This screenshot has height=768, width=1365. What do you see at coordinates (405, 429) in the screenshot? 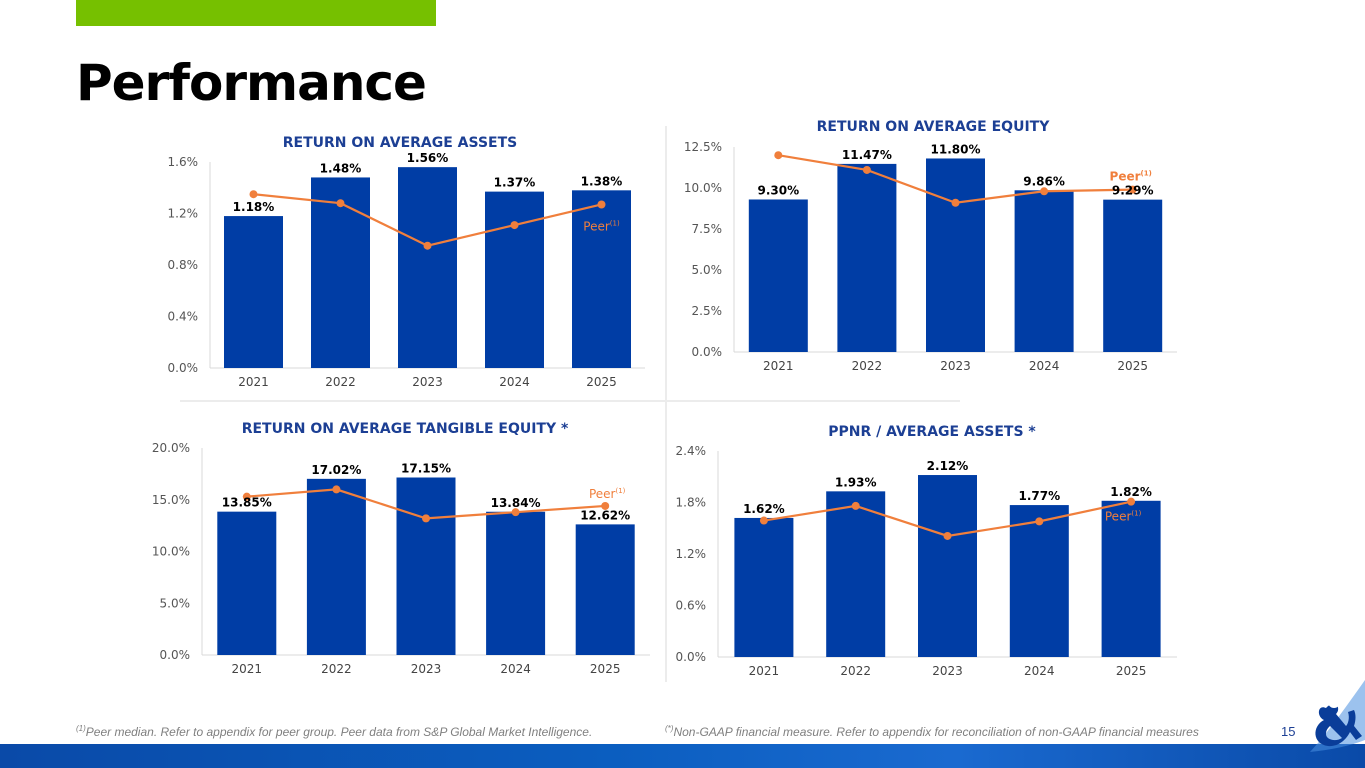
I see `chart-title: RETURN ON AVERAGE TANGIBLE EQUITY *` at bounding box center [405, 429].